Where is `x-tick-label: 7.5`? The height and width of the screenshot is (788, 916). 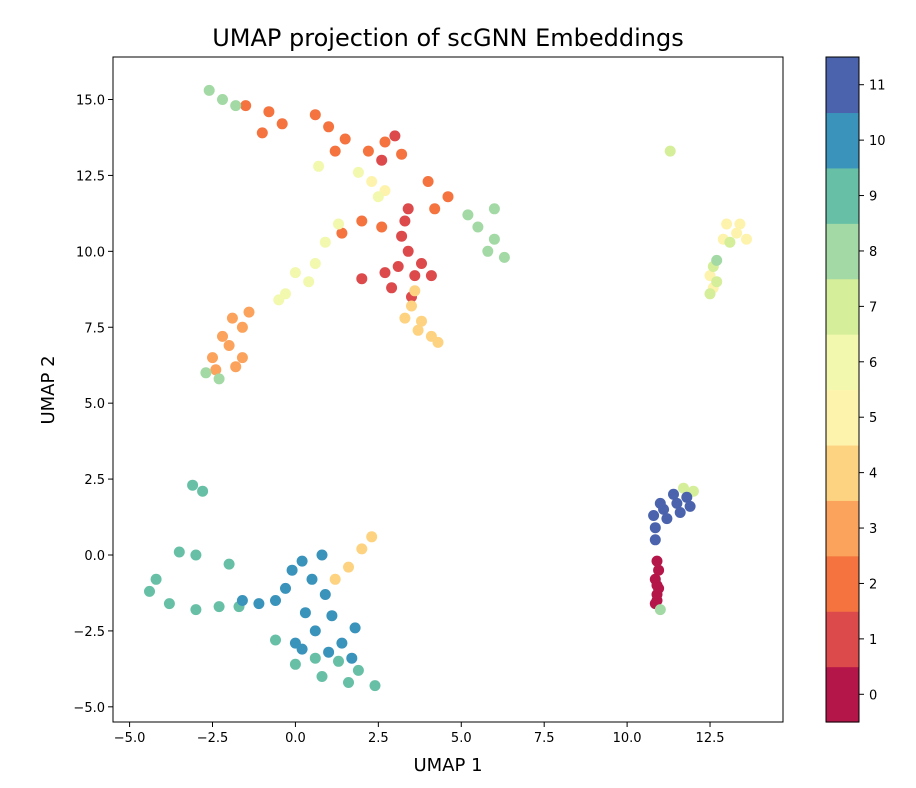
x-tick-label: 7.5 is located at coordinates (544, 738).